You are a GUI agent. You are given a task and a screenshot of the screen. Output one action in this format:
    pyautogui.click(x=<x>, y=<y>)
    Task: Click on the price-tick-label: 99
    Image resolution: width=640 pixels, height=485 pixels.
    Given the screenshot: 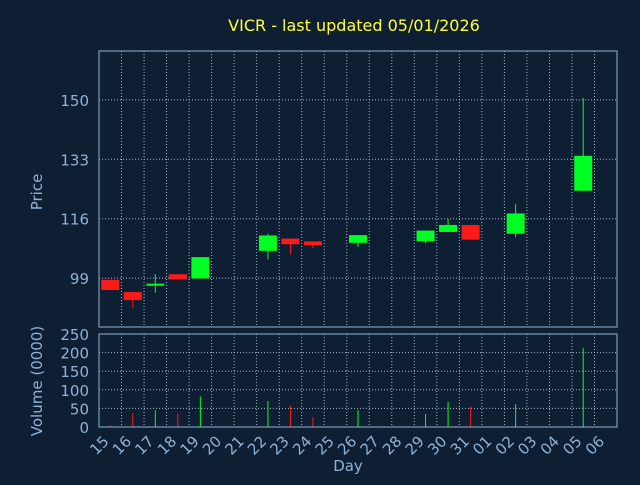 What is the action you would take?
    pyautogui.click(x=79, y=279)
    